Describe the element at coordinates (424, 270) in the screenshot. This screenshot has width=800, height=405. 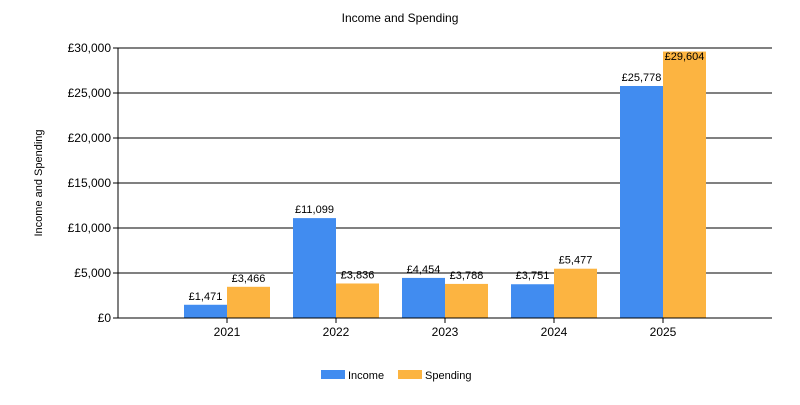
I see `data-label: £4,454` at that location.